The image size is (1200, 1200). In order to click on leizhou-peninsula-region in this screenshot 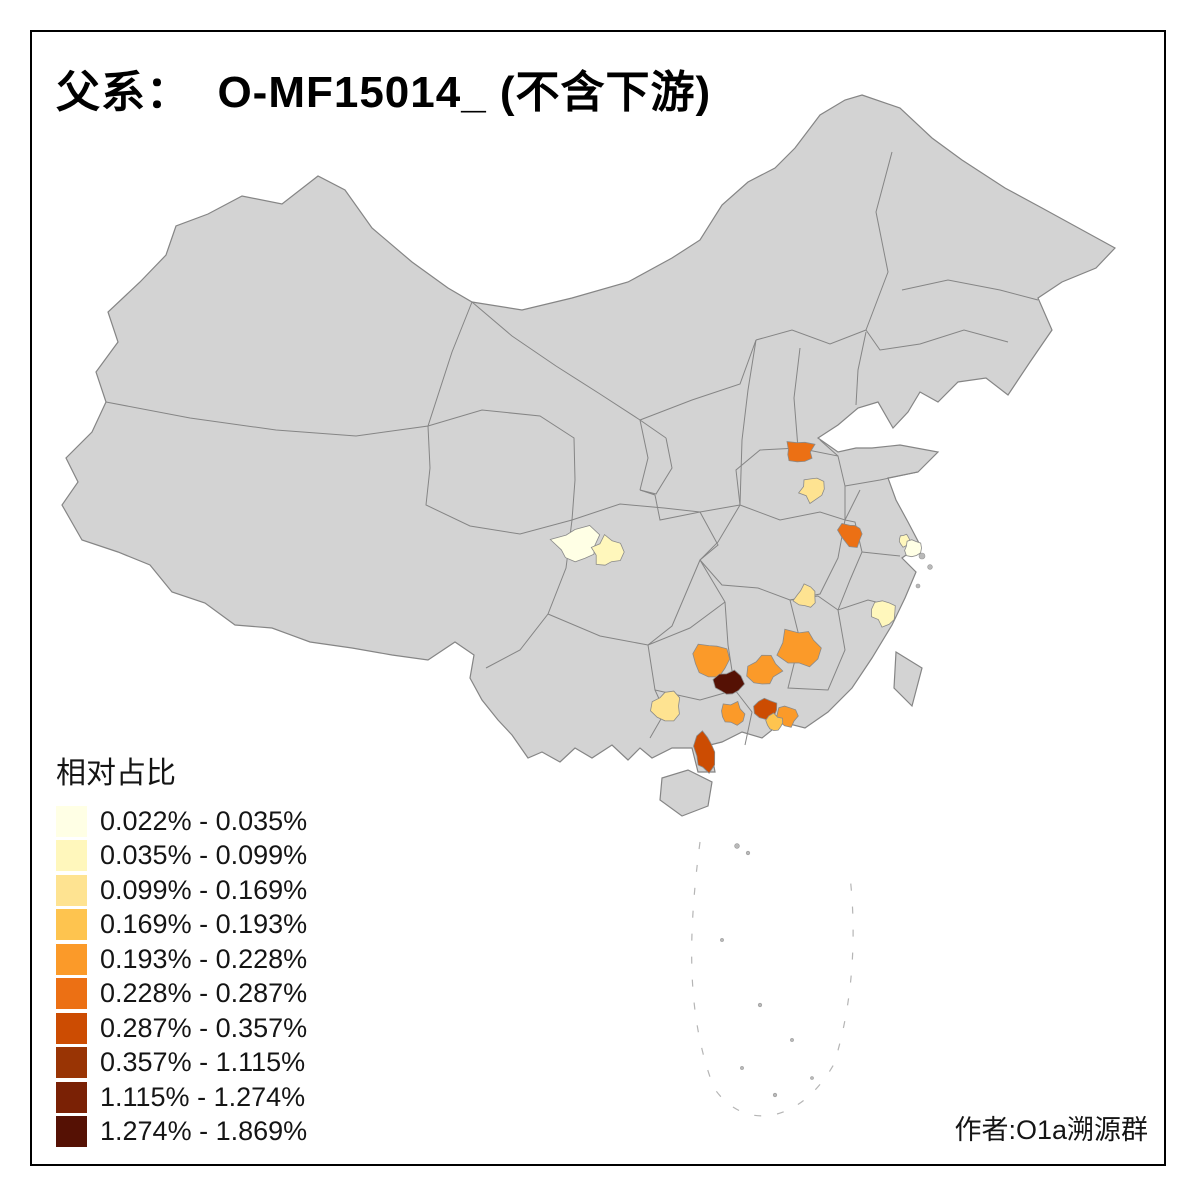, I will do `click(704, 752)`.